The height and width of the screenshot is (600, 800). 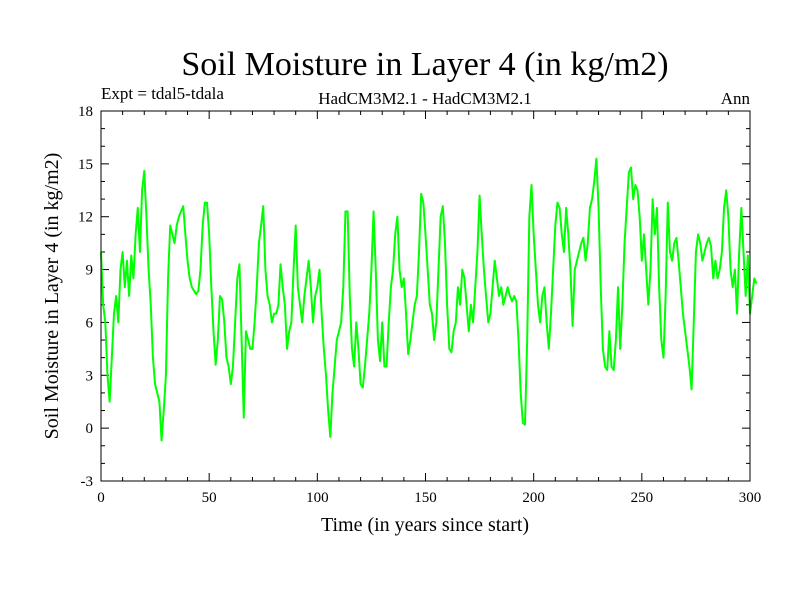 I want to click on model-label: HadCM3M2.1 - HadCM3M2.1, so click(x=424, y=98).